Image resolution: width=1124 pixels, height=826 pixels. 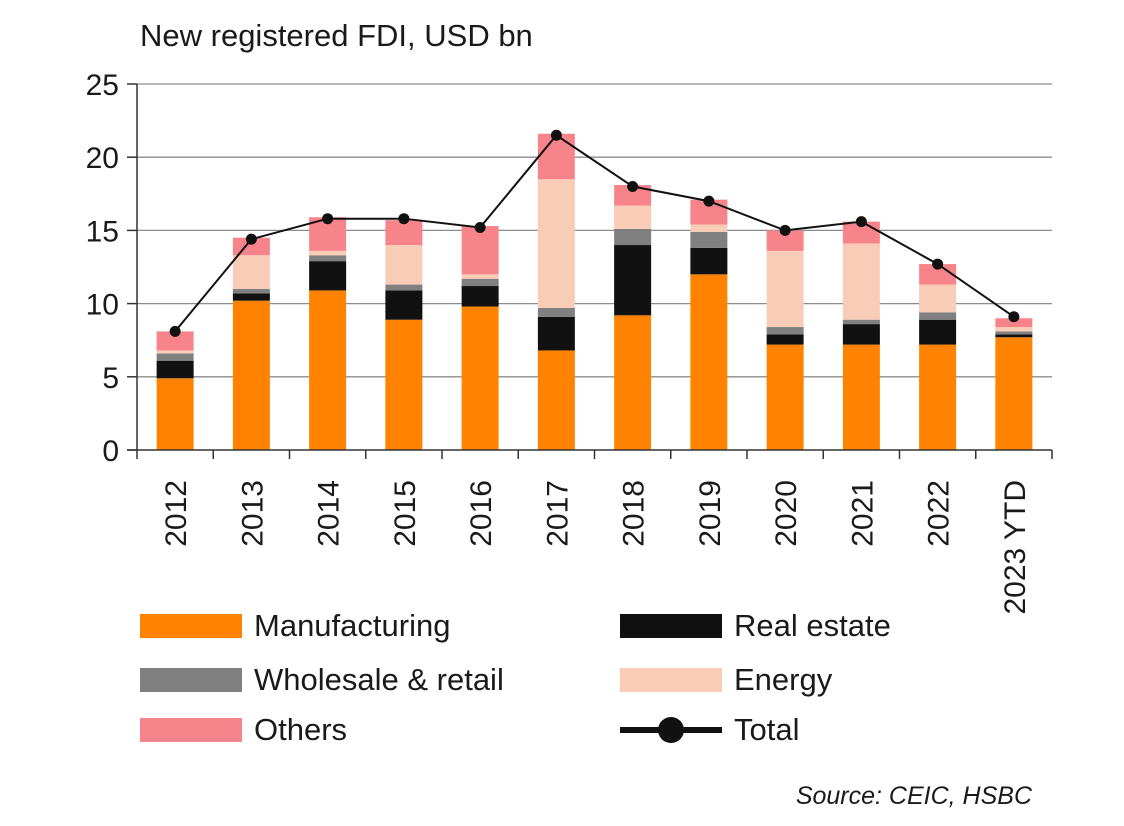 What do you see at coordinates (1014, 336) in the screenshot?
I see `bar-real-estate-2023-ytd` at bounding box center [1014, 336].